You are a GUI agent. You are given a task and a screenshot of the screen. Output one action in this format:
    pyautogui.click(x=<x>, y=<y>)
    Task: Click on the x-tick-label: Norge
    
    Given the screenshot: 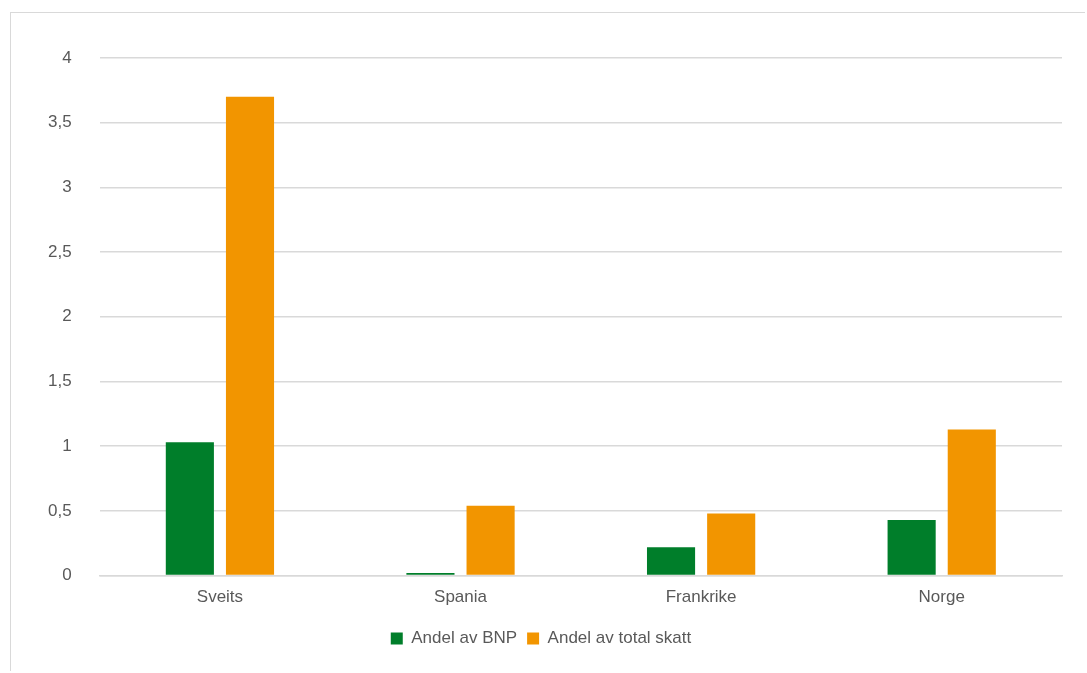 What is the action you would take?
    pyautogui.click(x=941, y=597)
    